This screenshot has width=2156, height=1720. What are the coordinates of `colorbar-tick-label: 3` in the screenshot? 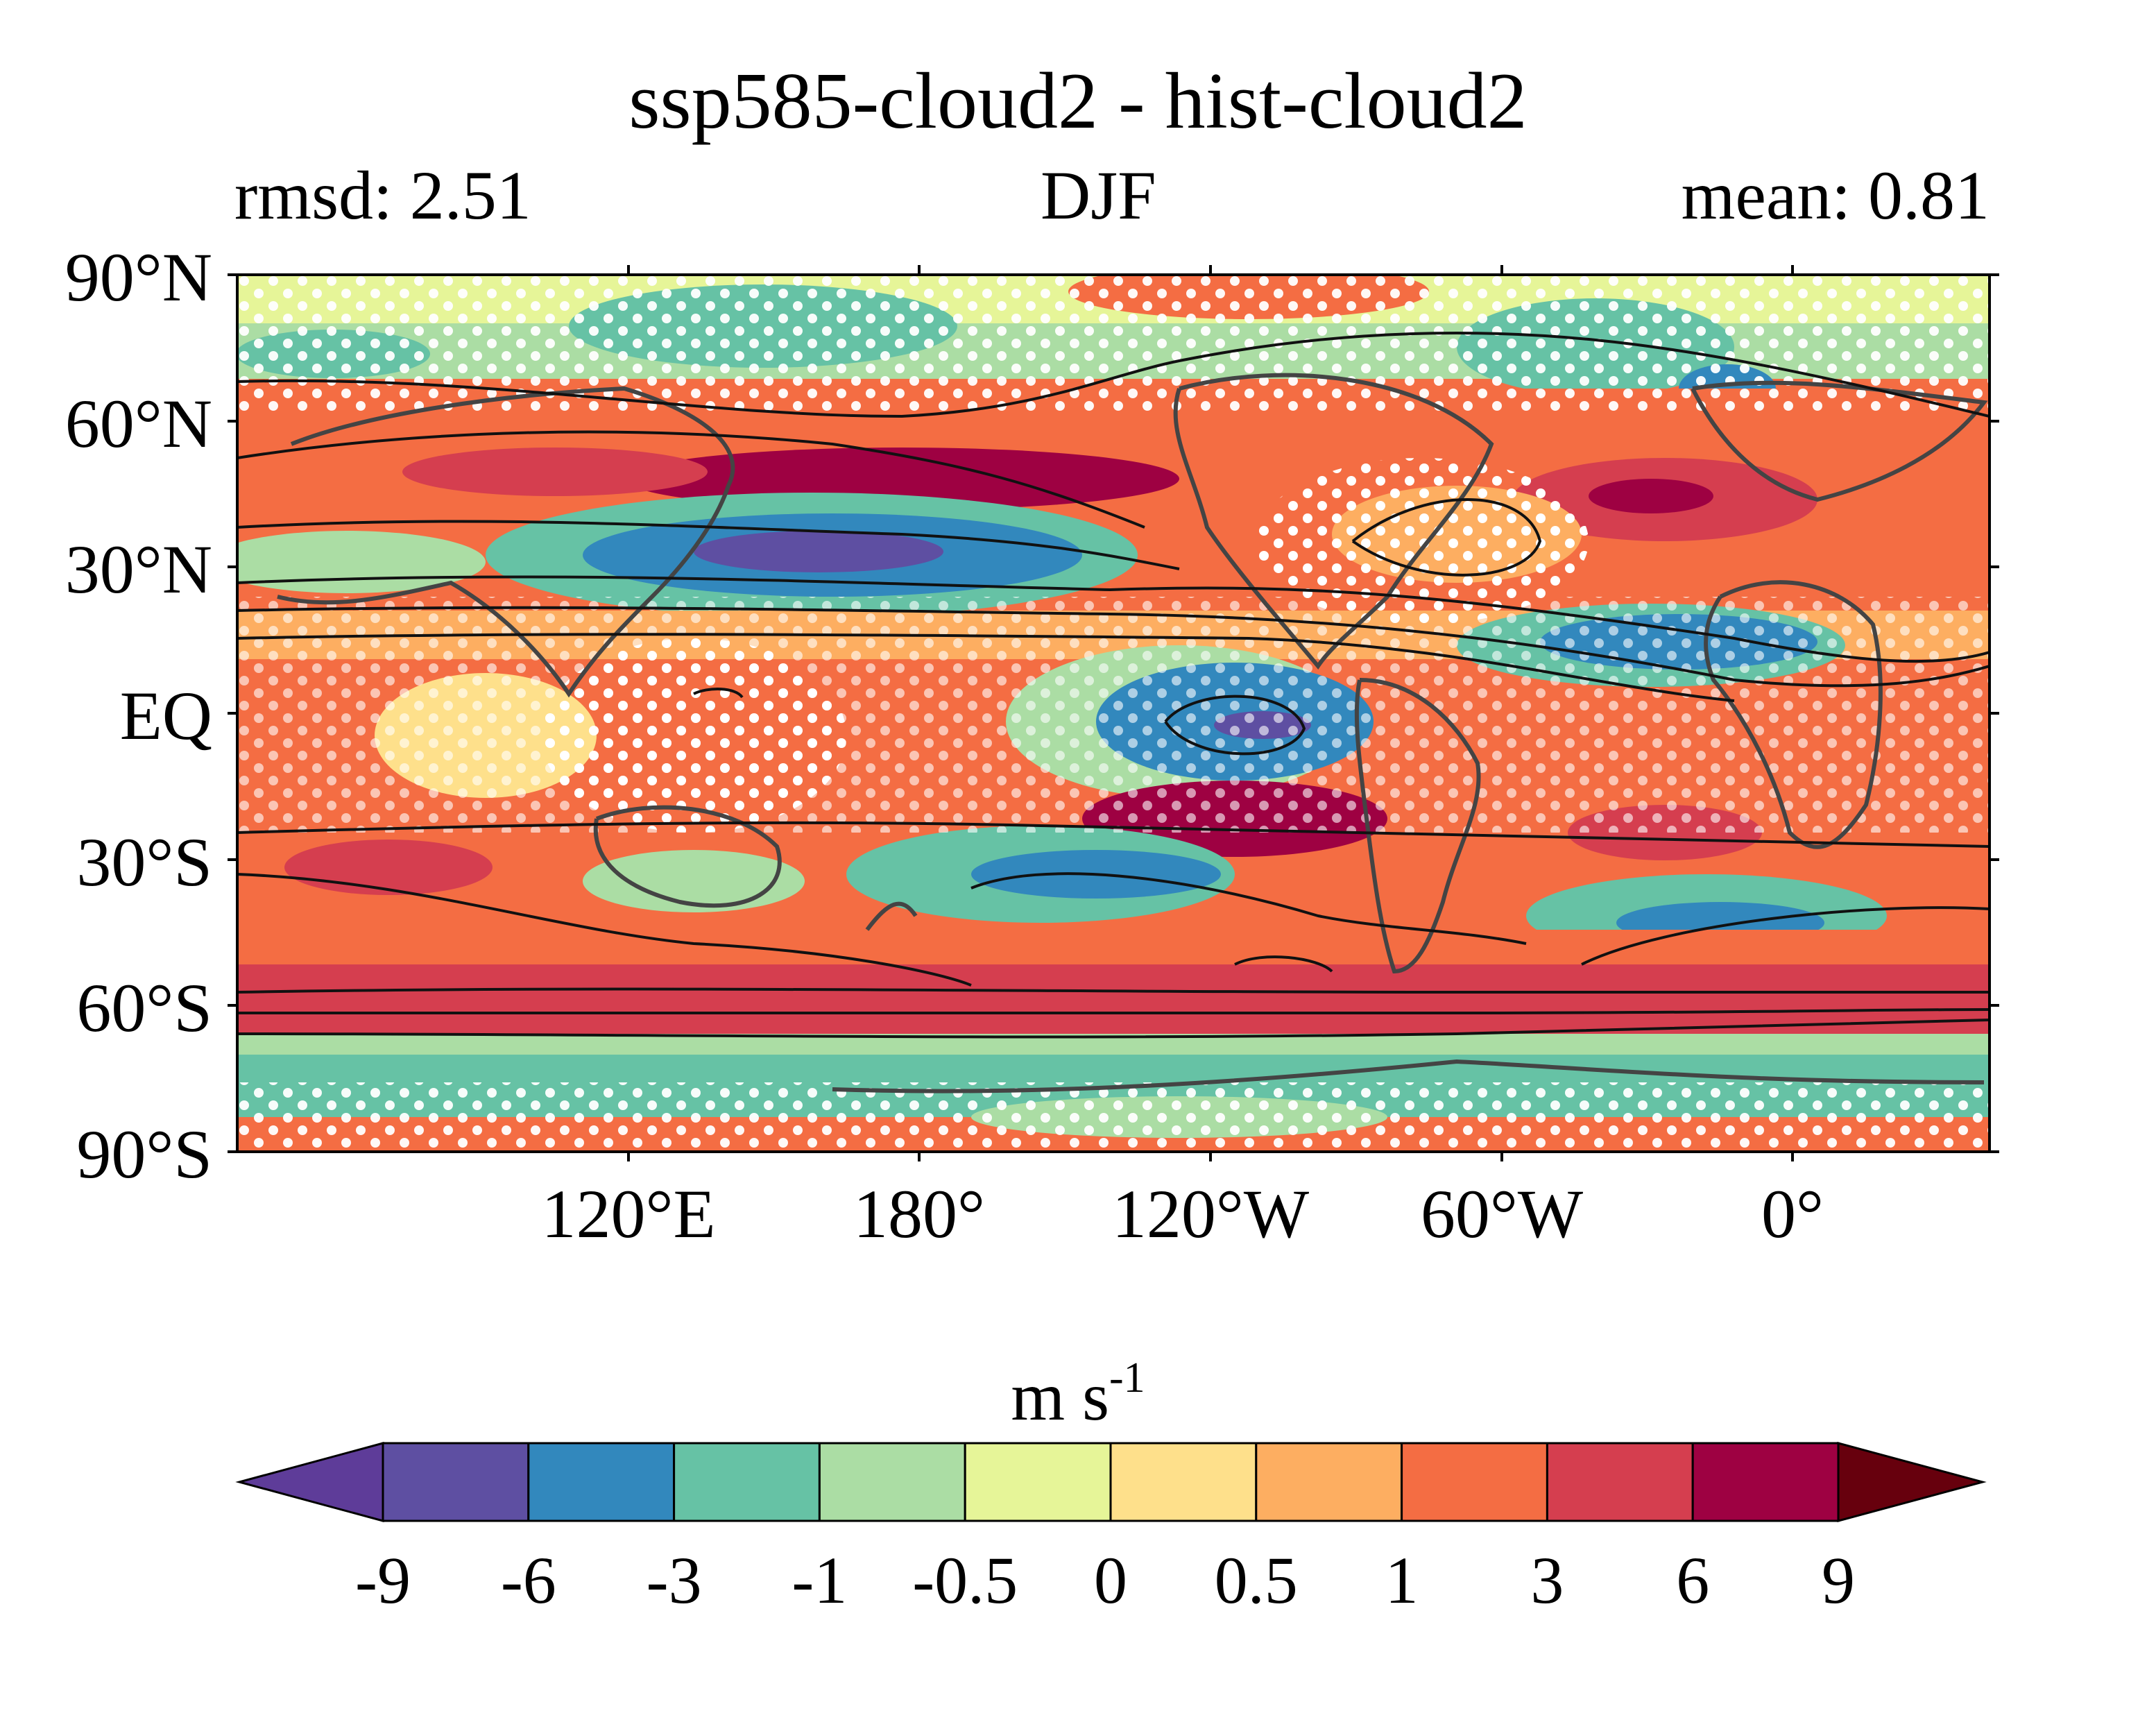 It's located at (1547, 1580).